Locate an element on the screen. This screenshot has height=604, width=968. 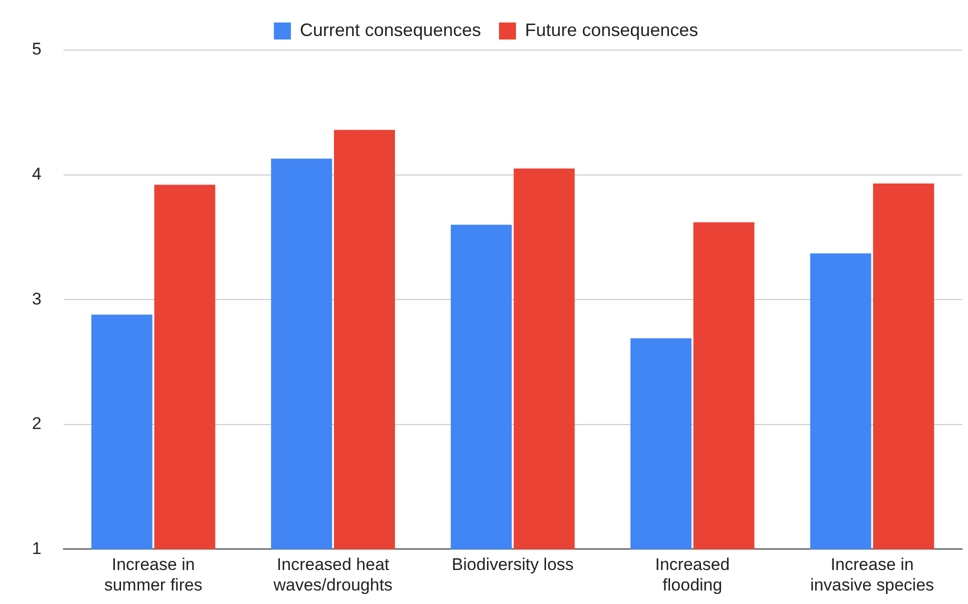
legend-label: Current consequences is located at coordinates (390, 30).